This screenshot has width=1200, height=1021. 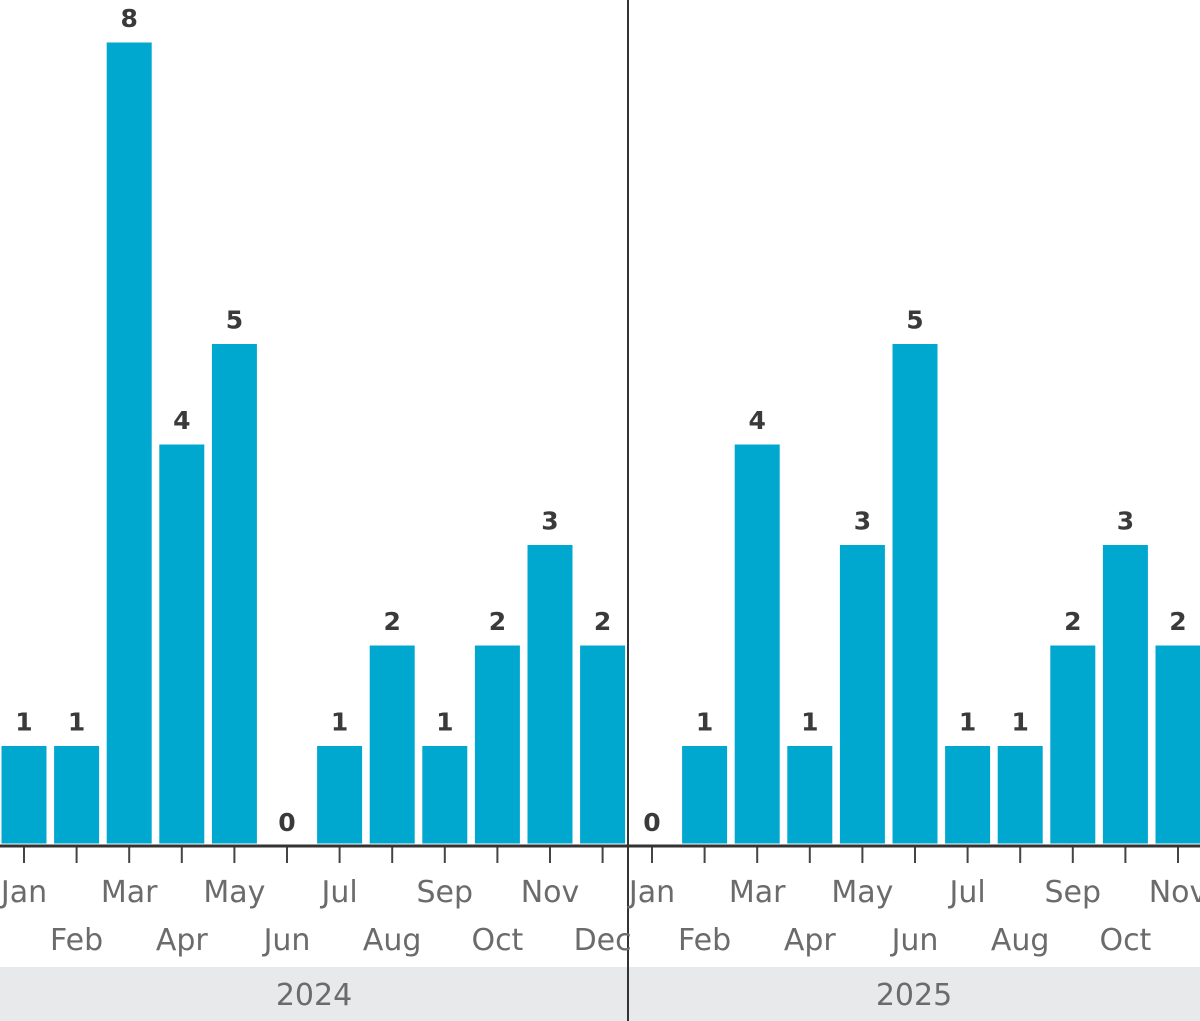 I want to click on year-bands, so click(x=600, y=994).